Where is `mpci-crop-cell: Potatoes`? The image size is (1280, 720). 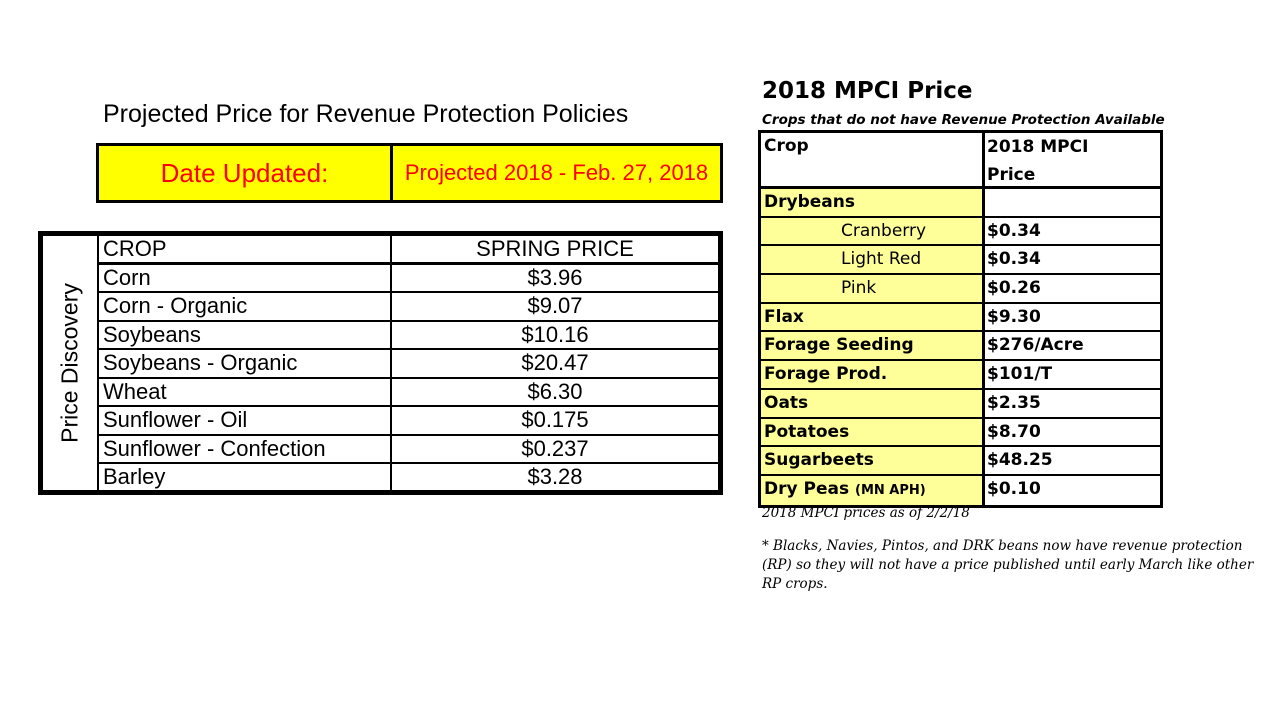 mpci-crop-cell: Potatoes is located at coordinates (873, 432).